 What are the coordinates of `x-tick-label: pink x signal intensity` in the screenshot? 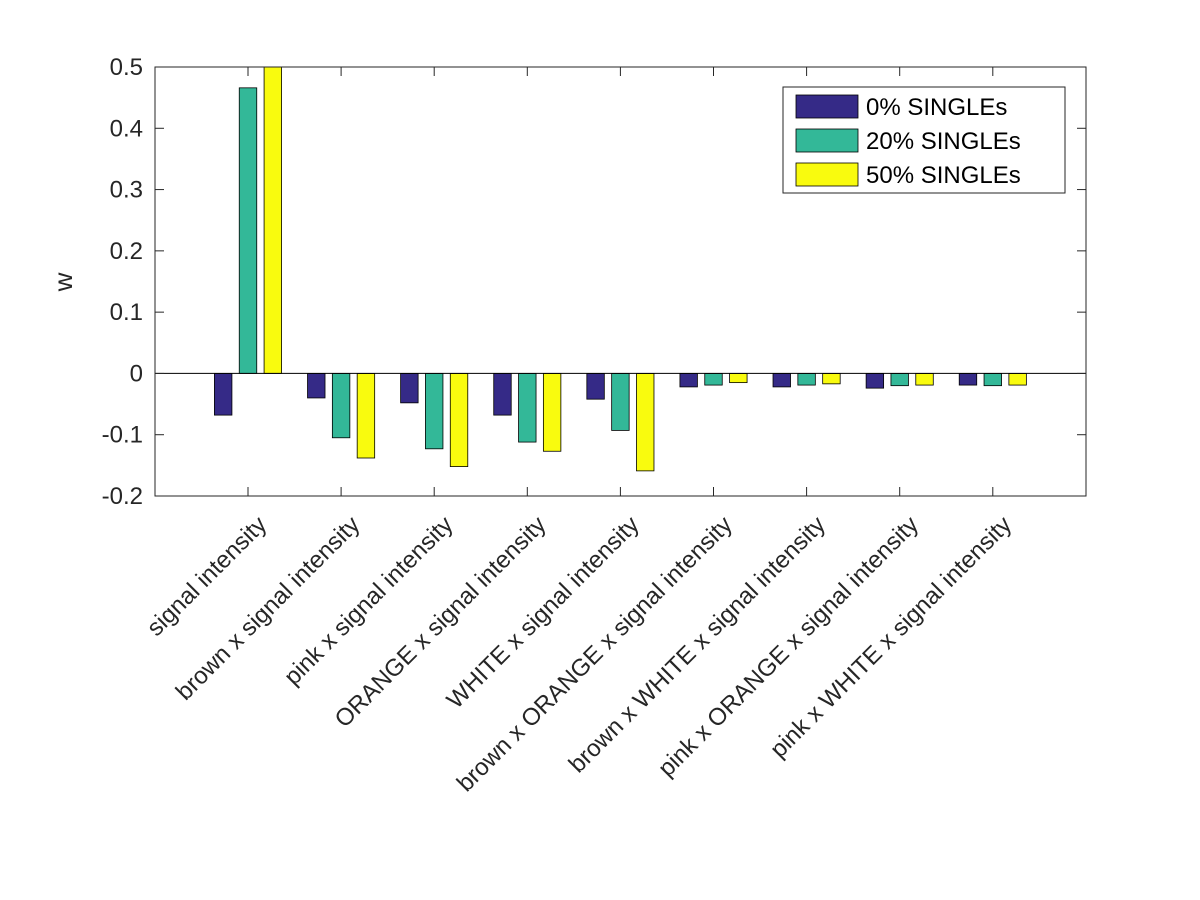 It's located at (368, 600).